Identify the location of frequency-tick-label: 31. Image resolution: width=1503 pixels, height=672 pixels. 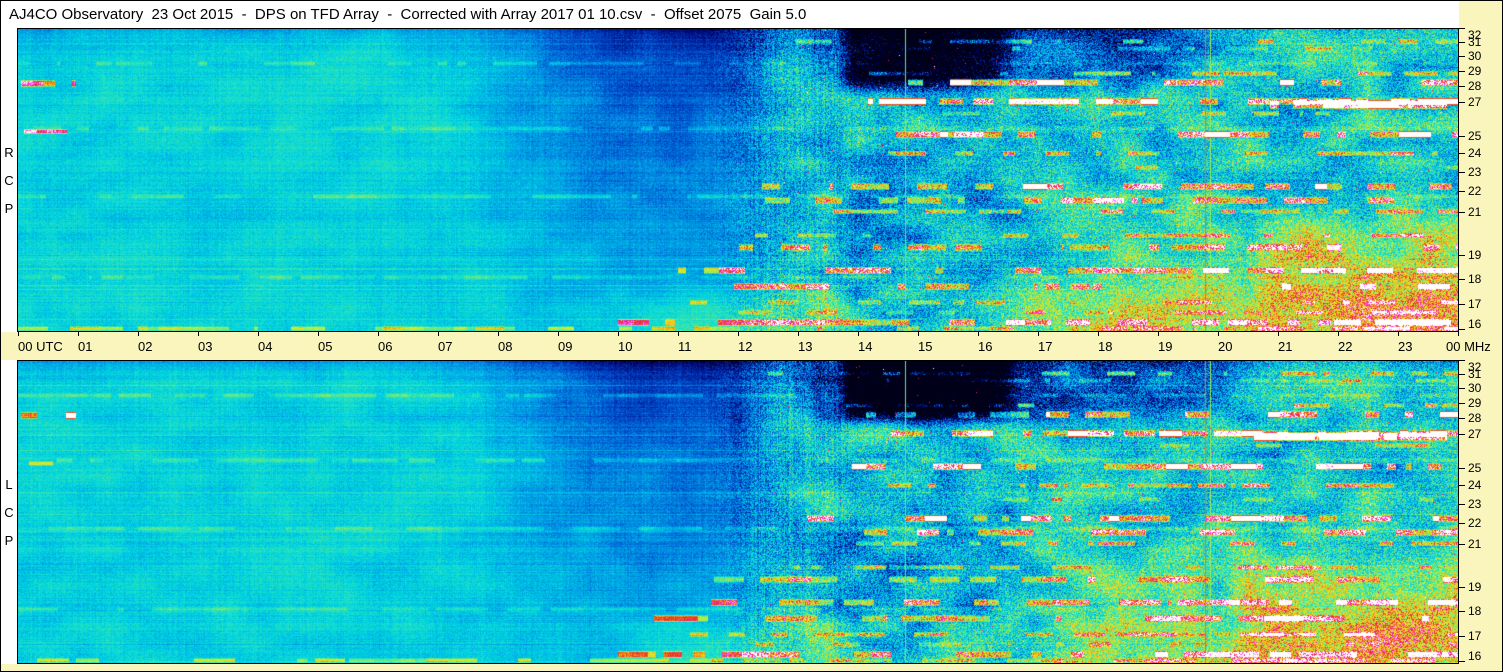
(1475, 41).